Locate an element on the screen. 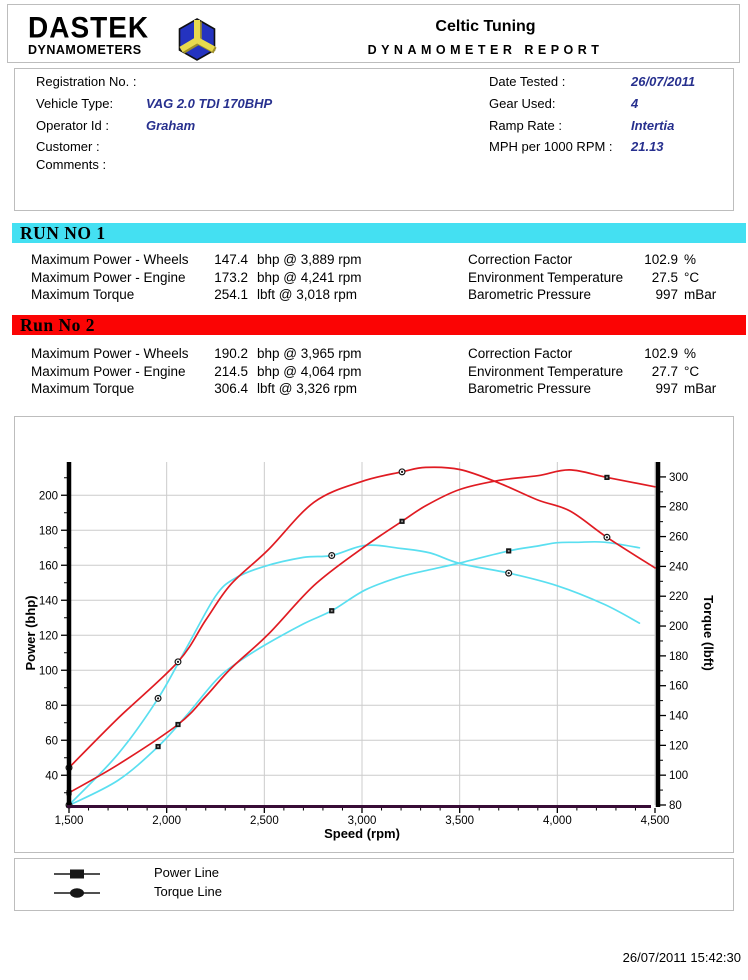 Image resolution: width=748 pixels, height=980 pixels. torque-line-marker-icon is located at coordinates (77, 893).